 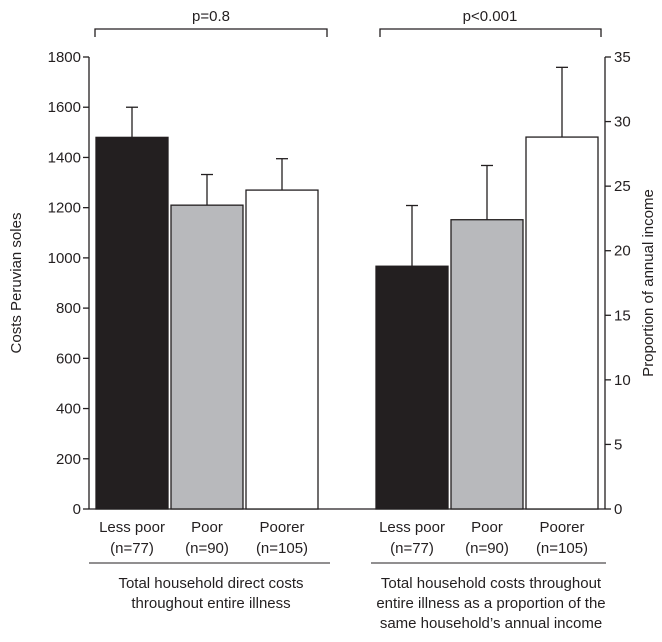 I want to click on left-tick-label: 800, so click(x=68, y=308).